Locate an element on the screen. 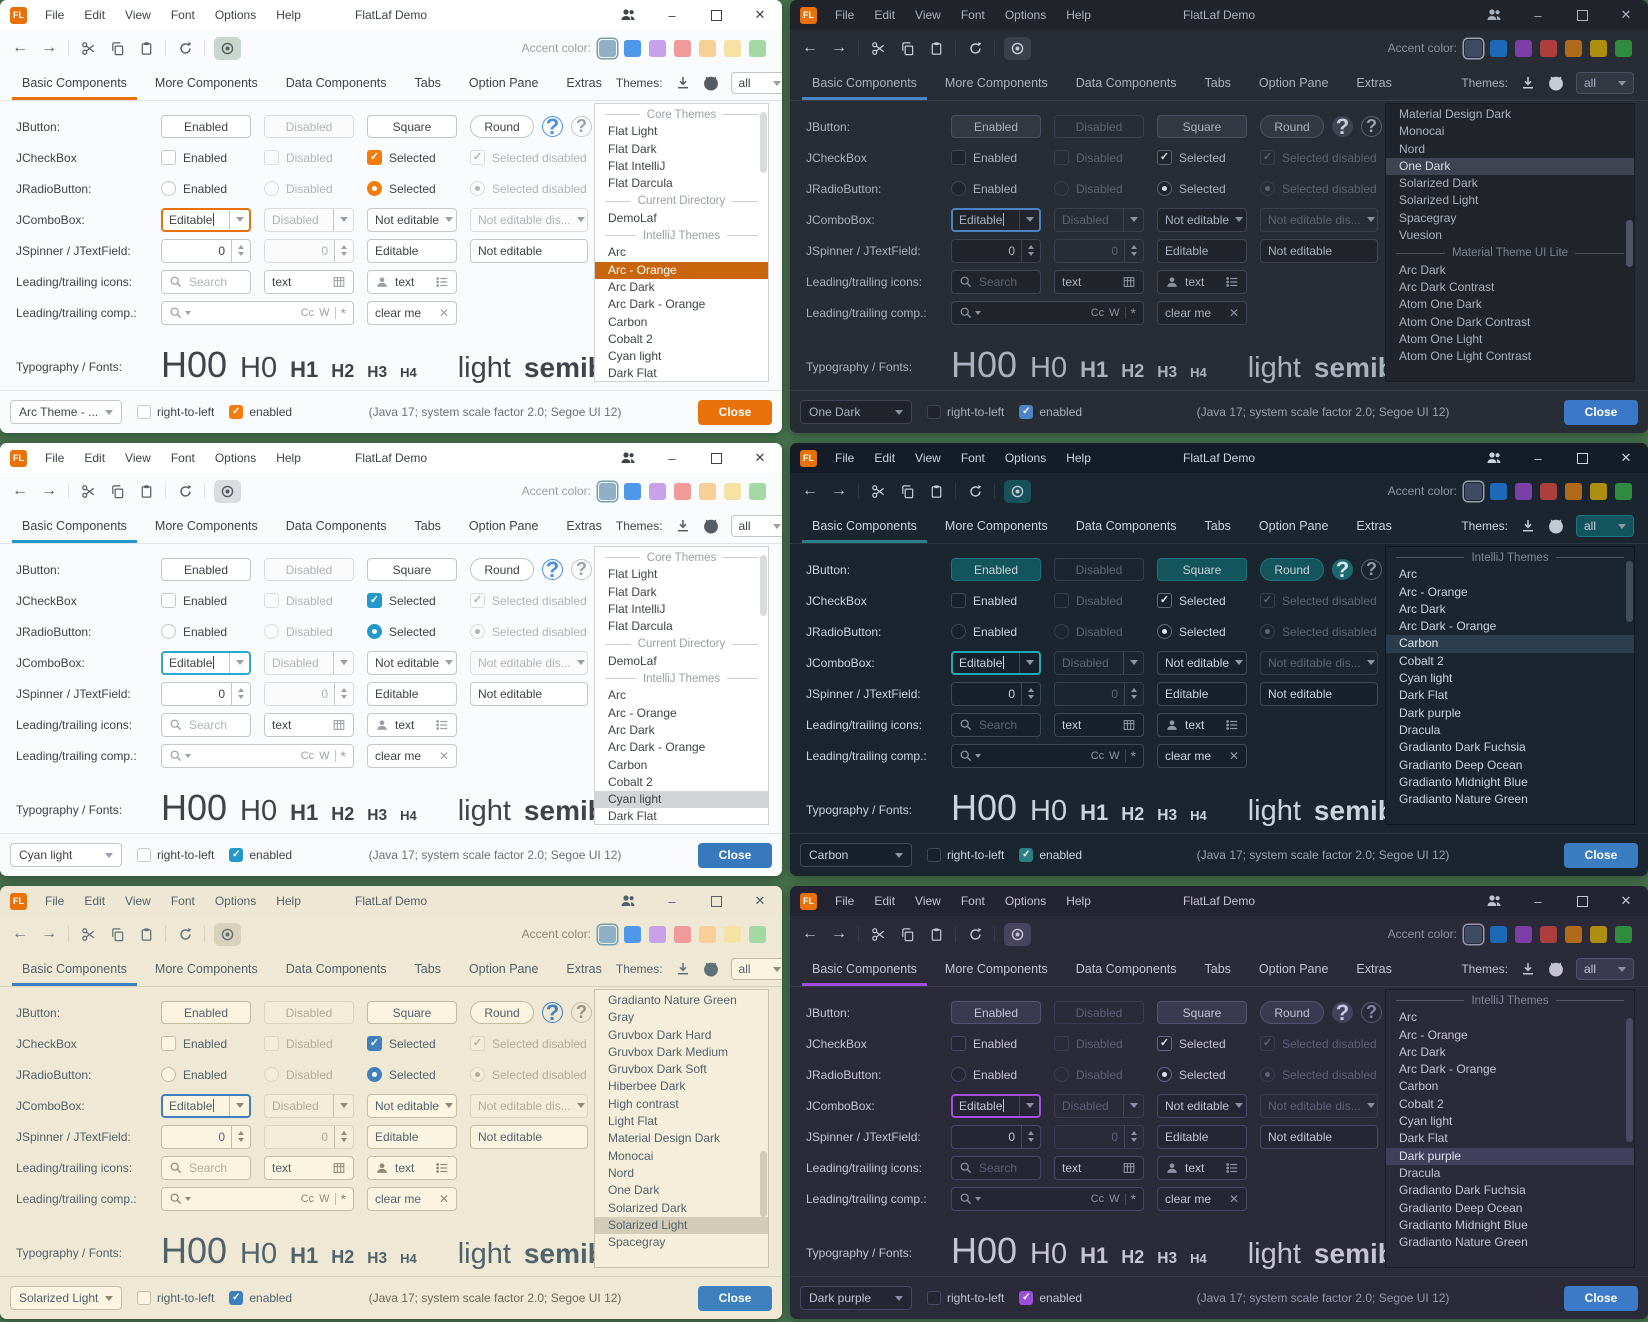  theme-item-demolaf: DemoLaf is located at coordinates (632, 217).